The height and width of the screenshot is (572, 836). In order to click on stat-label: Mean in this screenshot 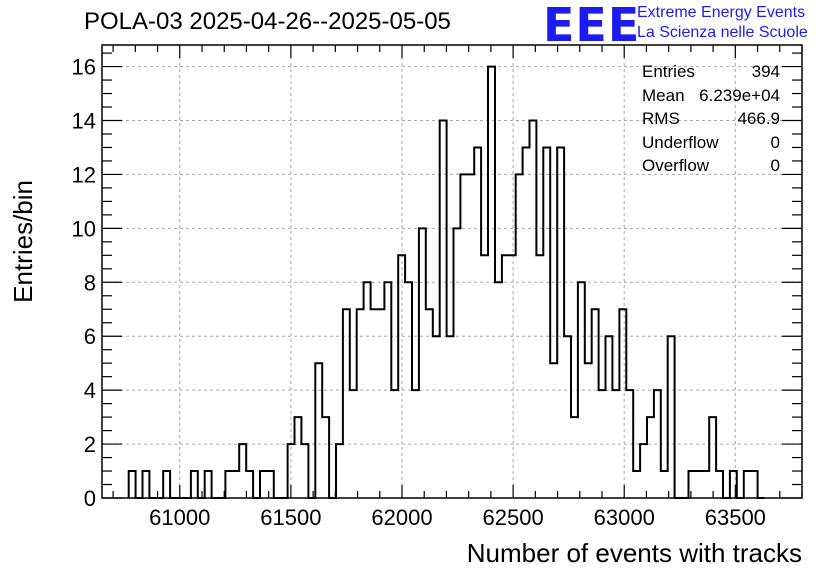, I will do `click(663, 95)`.